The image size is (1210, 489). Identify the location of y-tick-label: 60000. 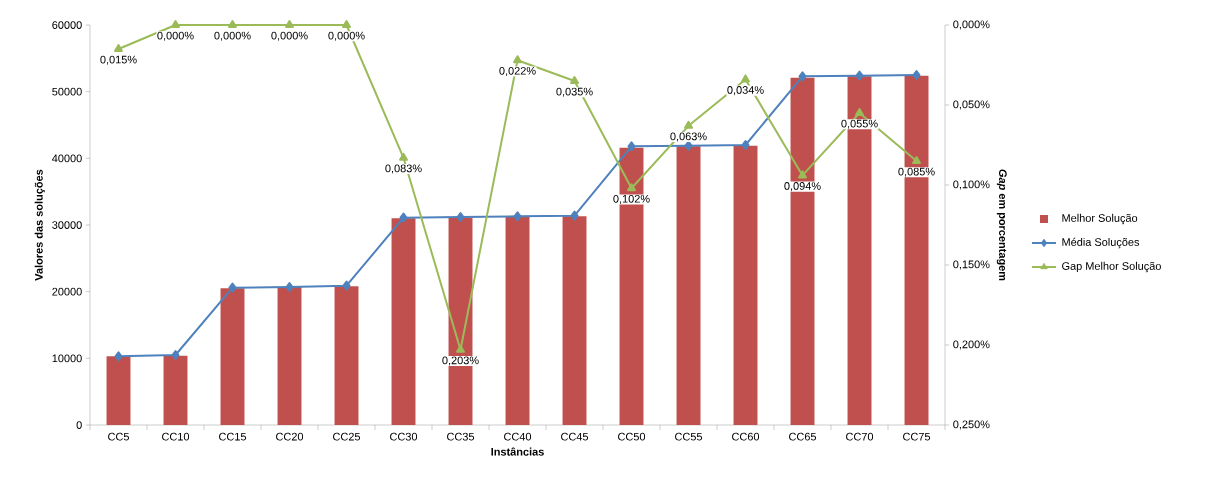
(67, 25).